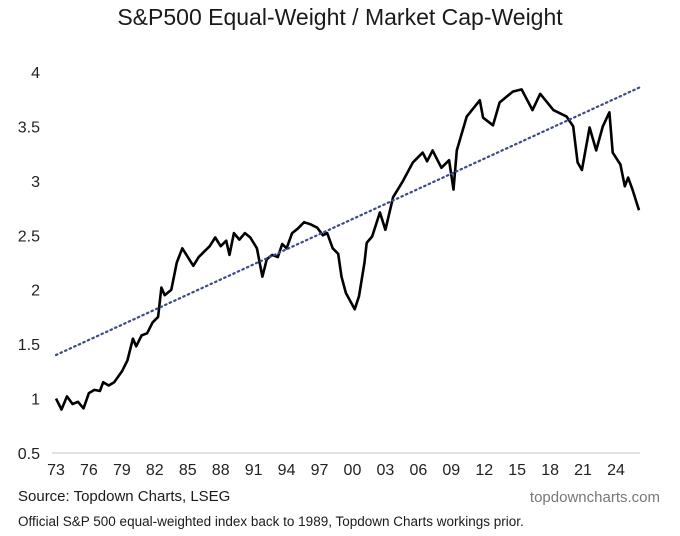 The image size is (680, 536). What do you see at coordinates (254, 470) in the screenshot?
I see `x-tick-label: 91` at bounding box center [254, 470].